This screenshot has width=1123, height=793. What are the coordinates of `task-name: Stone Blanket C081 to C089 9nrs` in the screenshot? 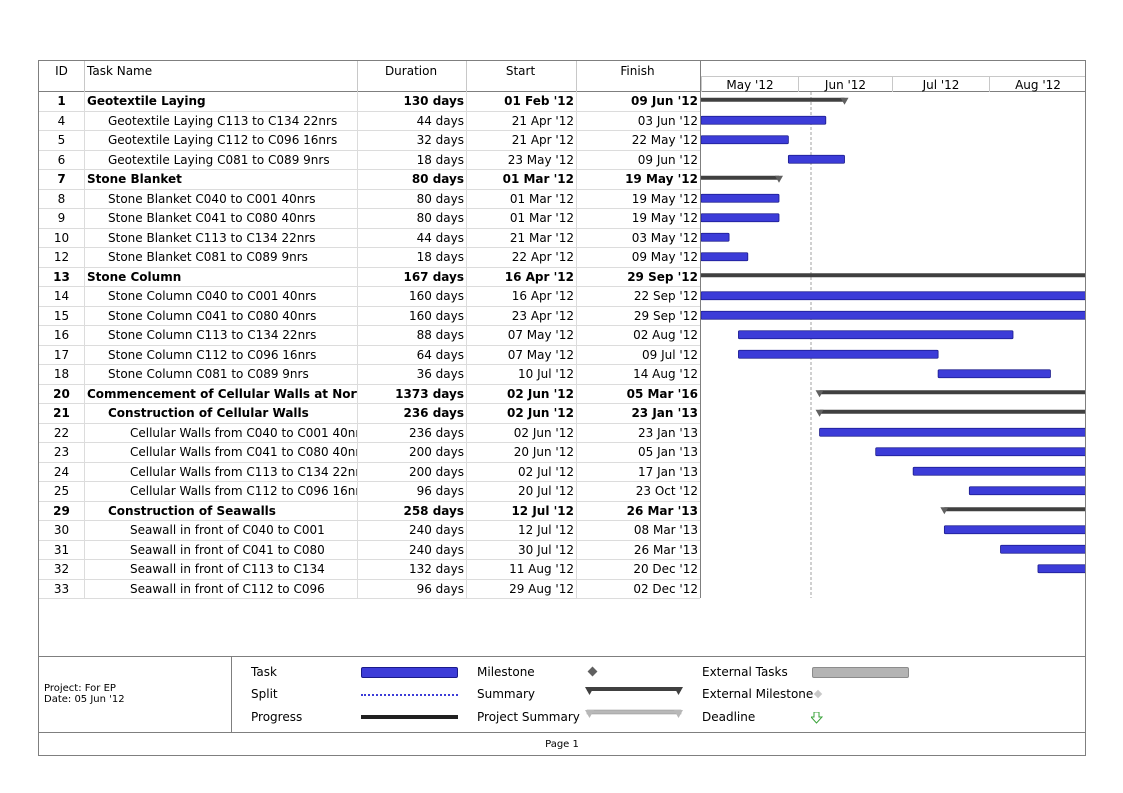 It's located at (221, 257).